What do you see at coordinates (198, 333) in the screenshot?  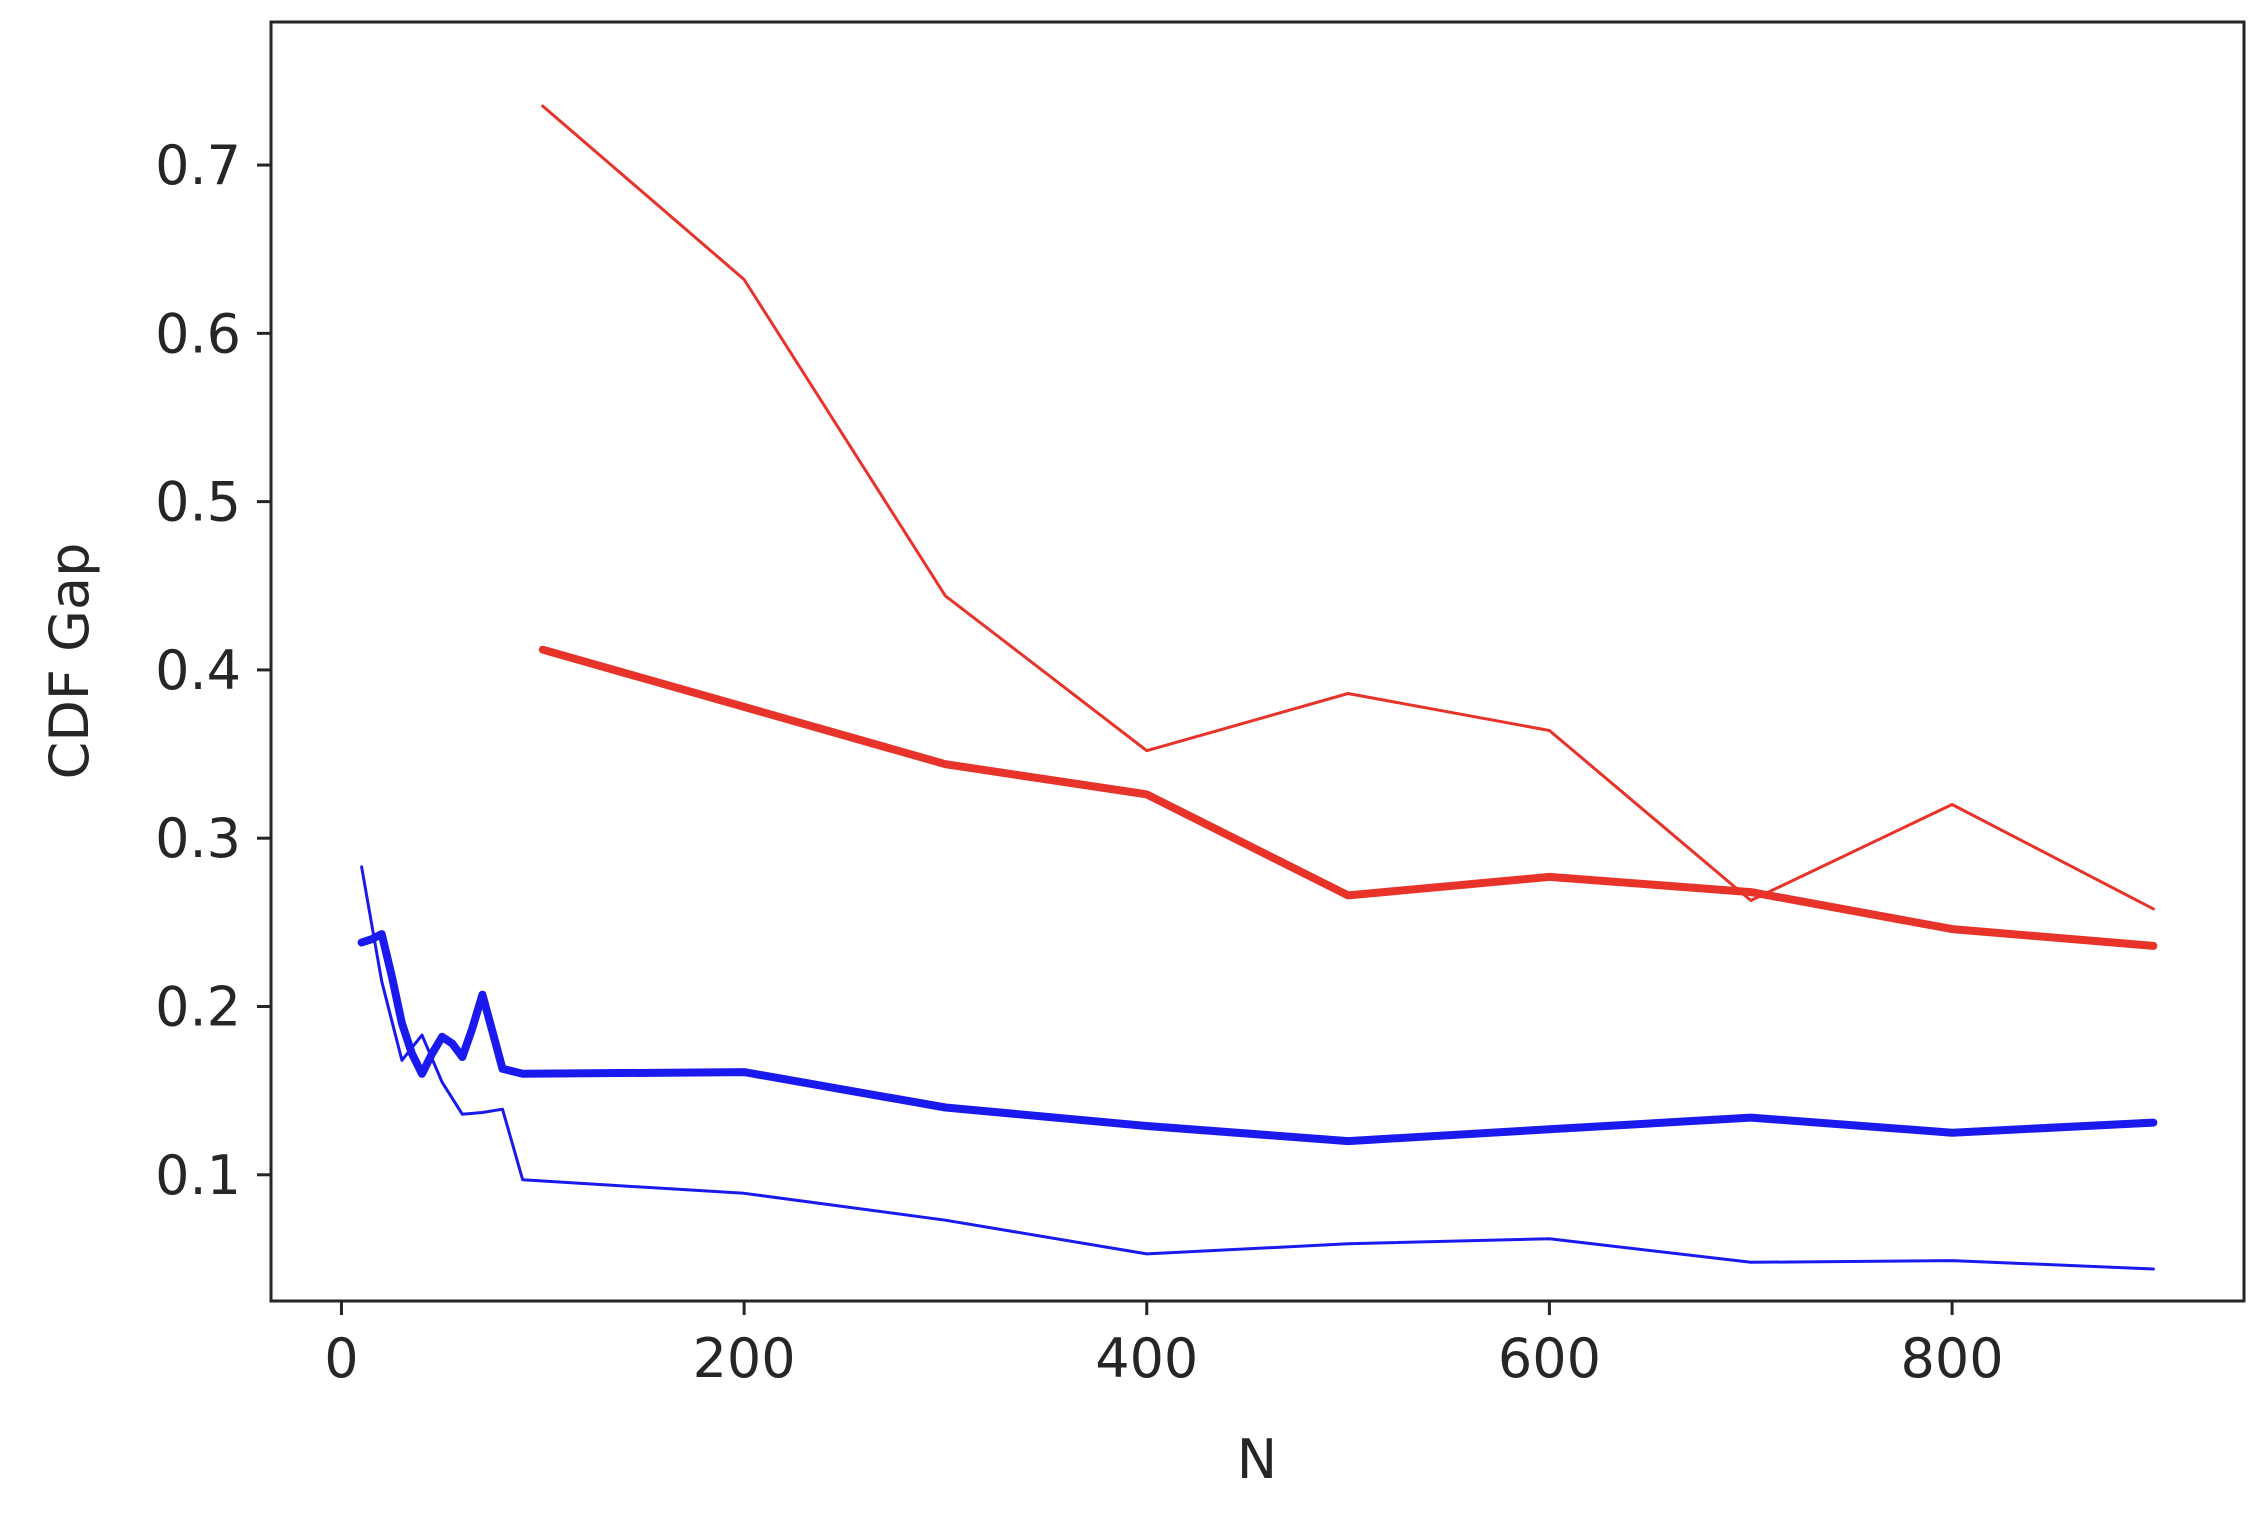 I see `y-tick-label: 0.6` at bounding box center [198, 333].